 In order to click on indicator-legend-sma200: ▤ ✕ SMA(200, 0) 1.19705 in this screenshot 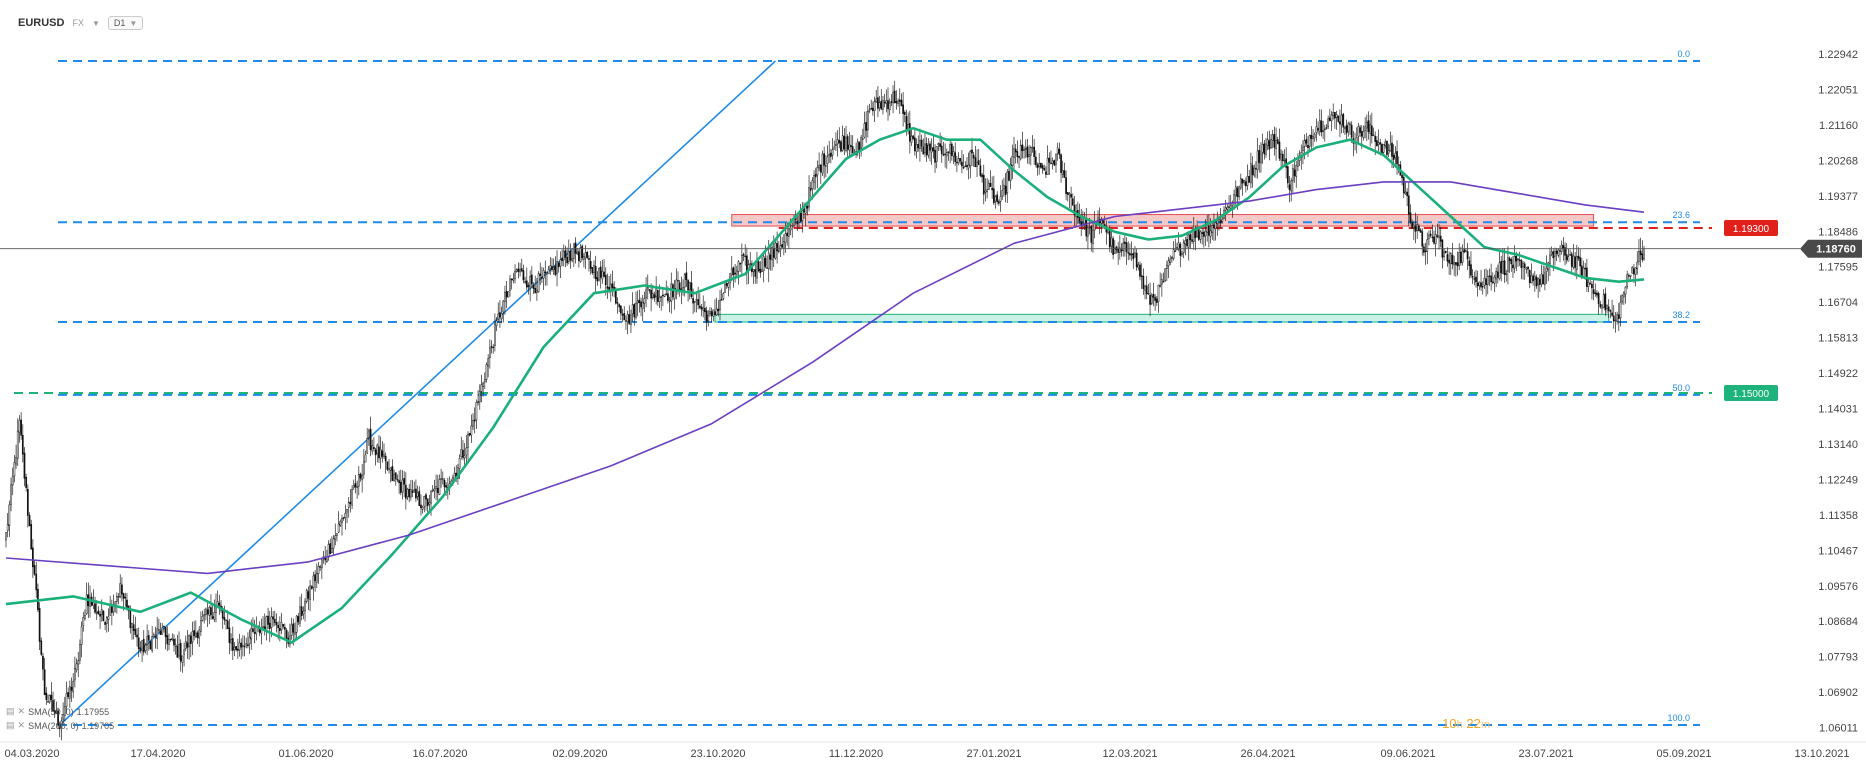, I will do `click(60, 725)`.